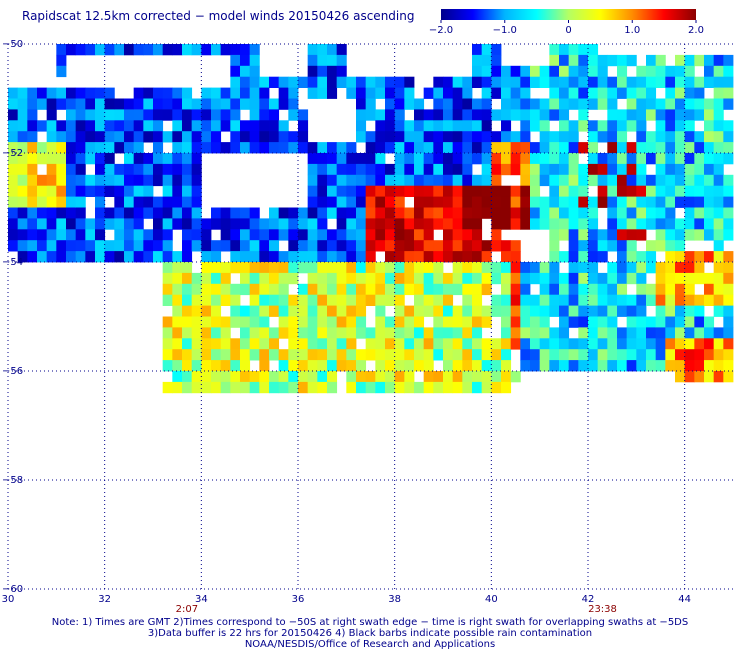 This screenshot has height=650, width=740. What do you see at coordinates (12, 262) in the screenshot?
I see `y-tick-label: −54` at bounding box center [12, 262].